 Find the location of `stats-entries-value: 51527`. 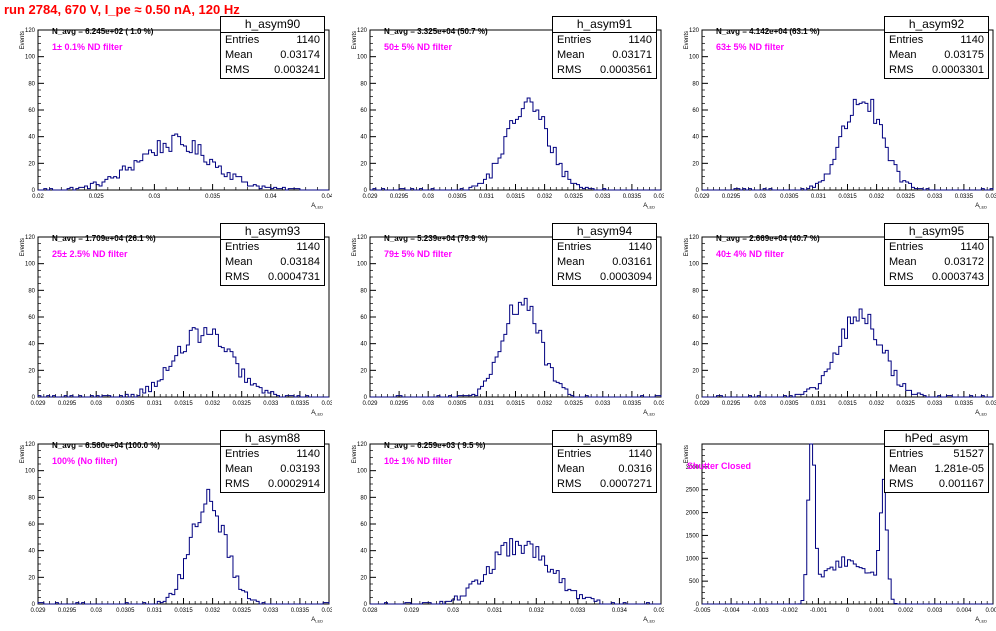

stats-entries-value: 51527 is located at coordinates (968, 454).